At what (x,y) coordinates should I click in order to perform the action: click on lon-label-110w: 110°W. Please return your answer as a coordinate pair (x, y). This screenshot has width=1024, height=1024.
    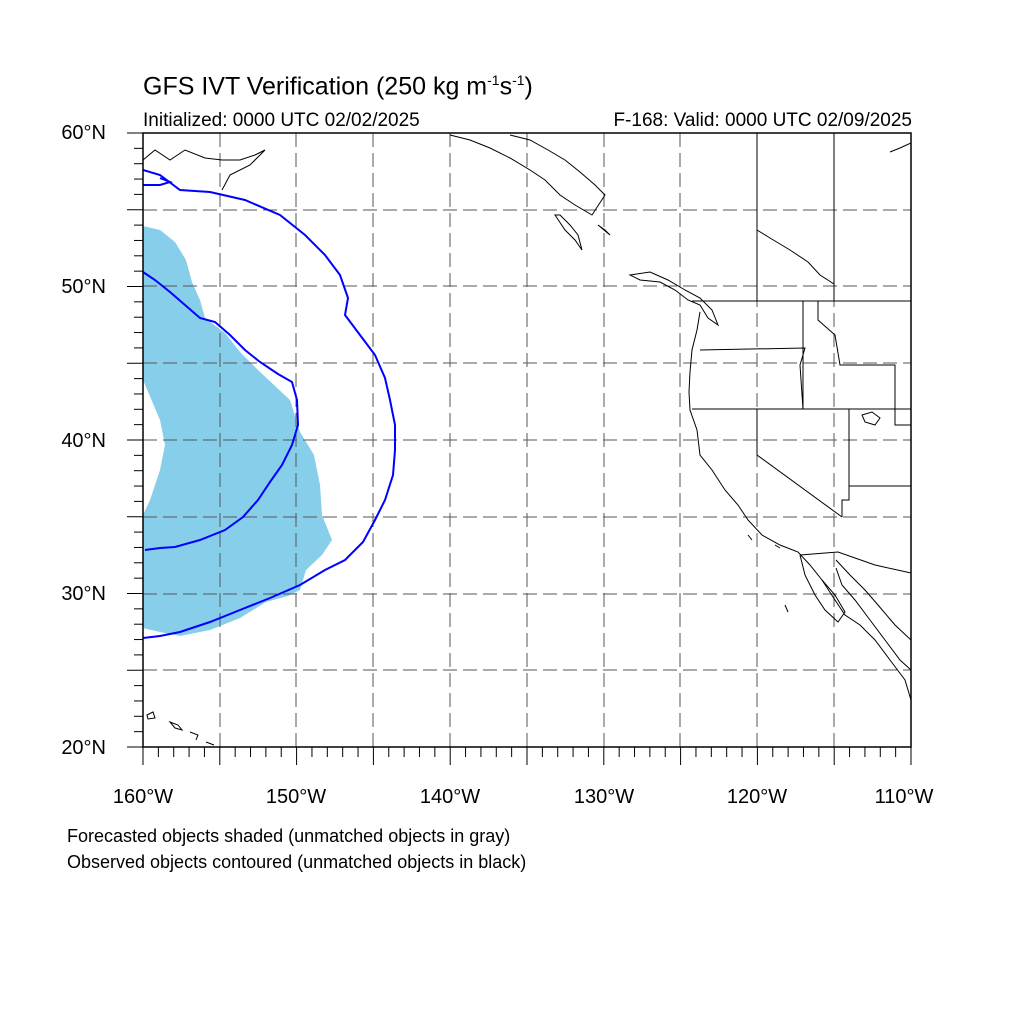
    Looking at the image, I should click on (904, 797).